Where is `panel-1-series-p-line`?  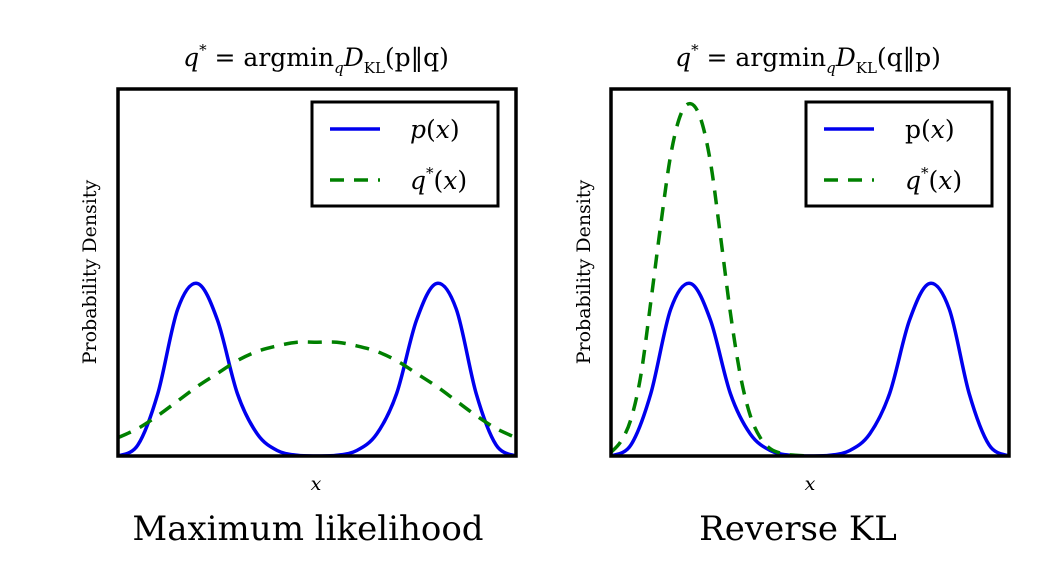 panel-1-series-p-line is located at coordinates (317, 369).